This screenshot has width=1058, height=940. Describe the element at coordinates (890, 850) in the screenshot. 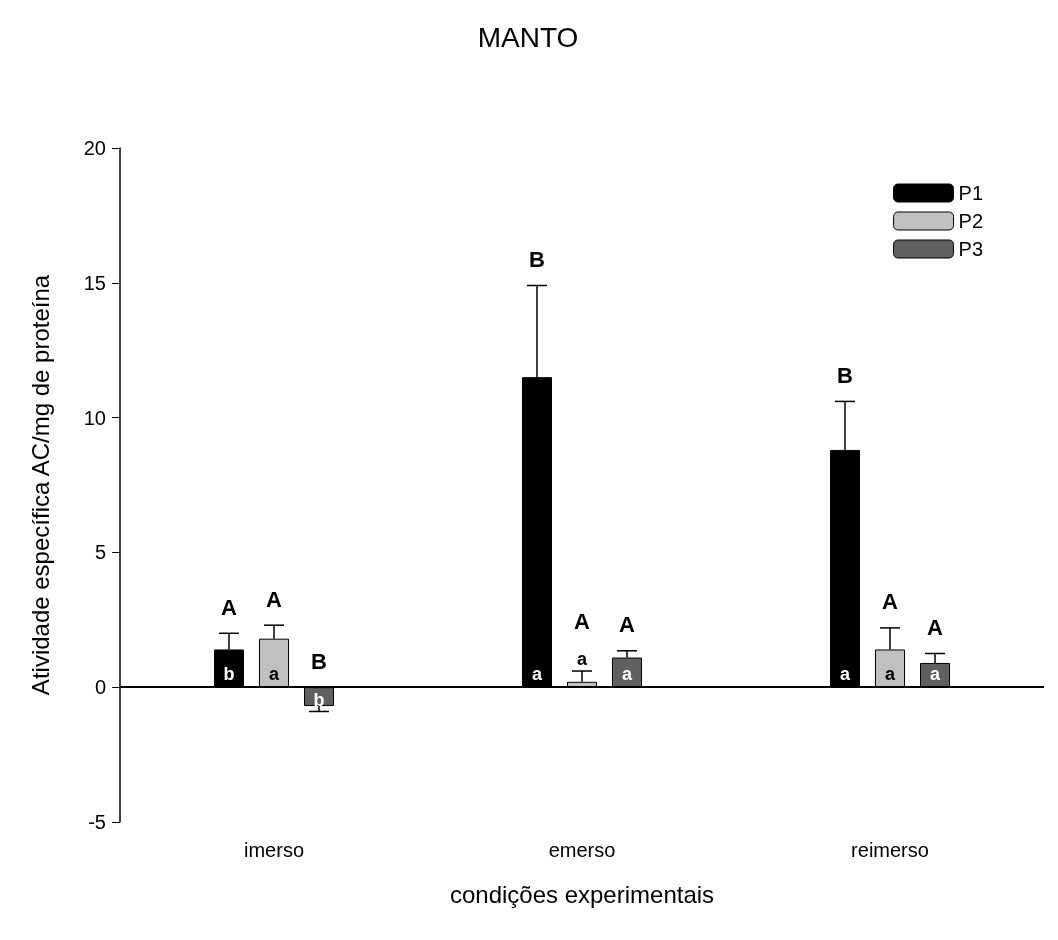

I see `x-tick-label: reimerso` at that location.